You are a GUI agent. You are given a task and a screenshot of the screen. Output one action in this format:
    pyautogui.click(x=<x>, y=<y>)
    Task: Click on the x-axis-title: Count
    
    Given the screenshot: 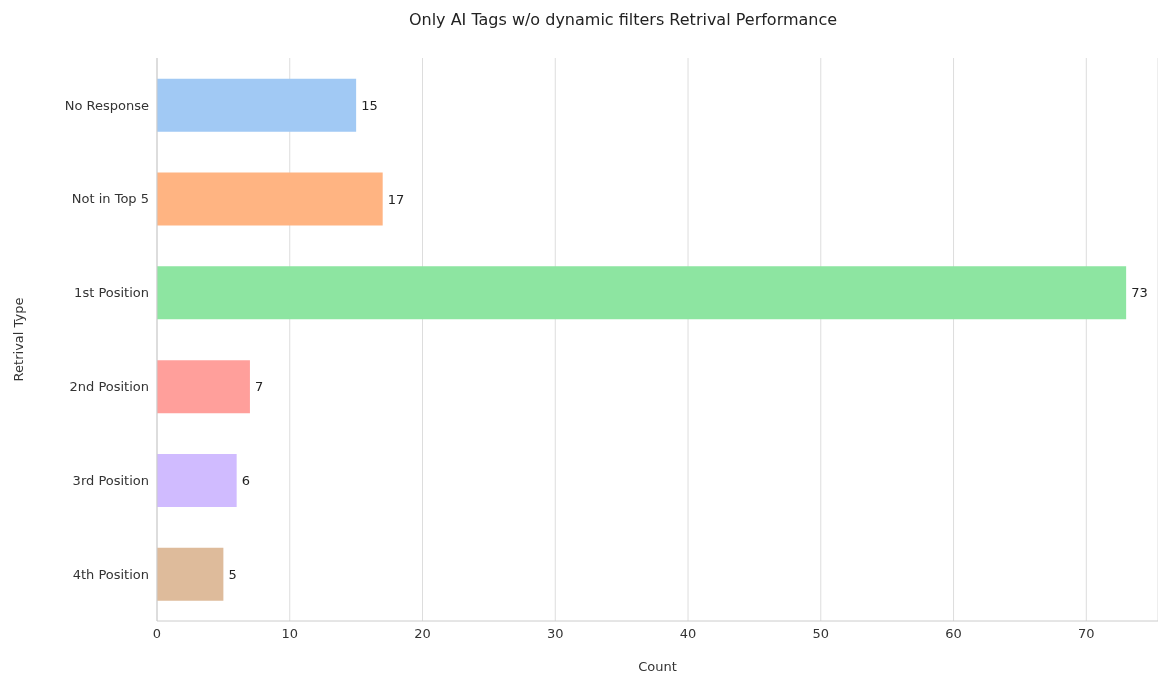 What is the action you would take?
    pyautogui.click(x=657, y=666)
    